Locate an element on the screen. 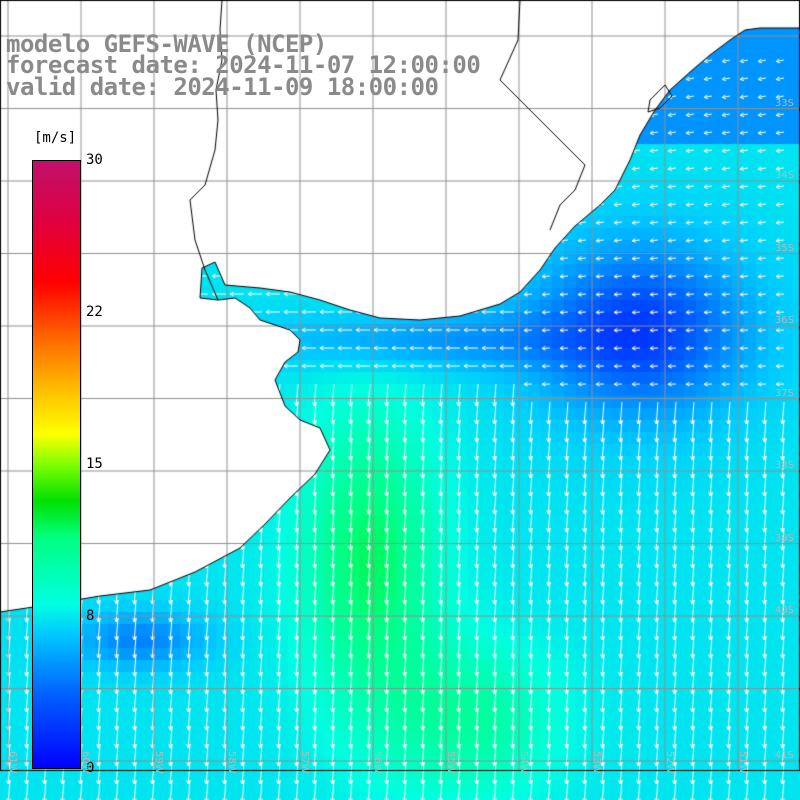 This screenshot has height=800, width=800. lon-label: 59W is located at coordinates (158, 762).